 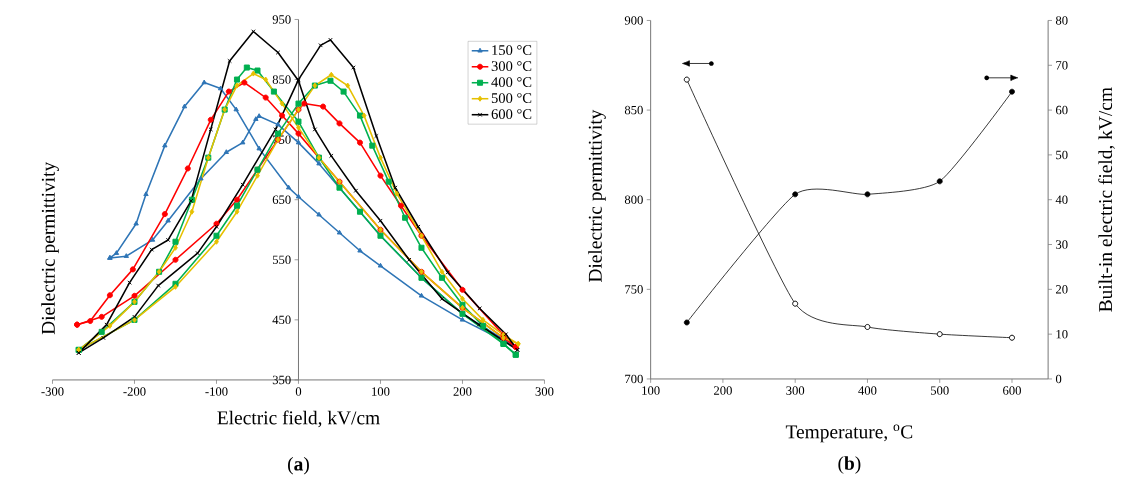 I want to click on legend-label: 600 °C, so click(x=511, y=114).